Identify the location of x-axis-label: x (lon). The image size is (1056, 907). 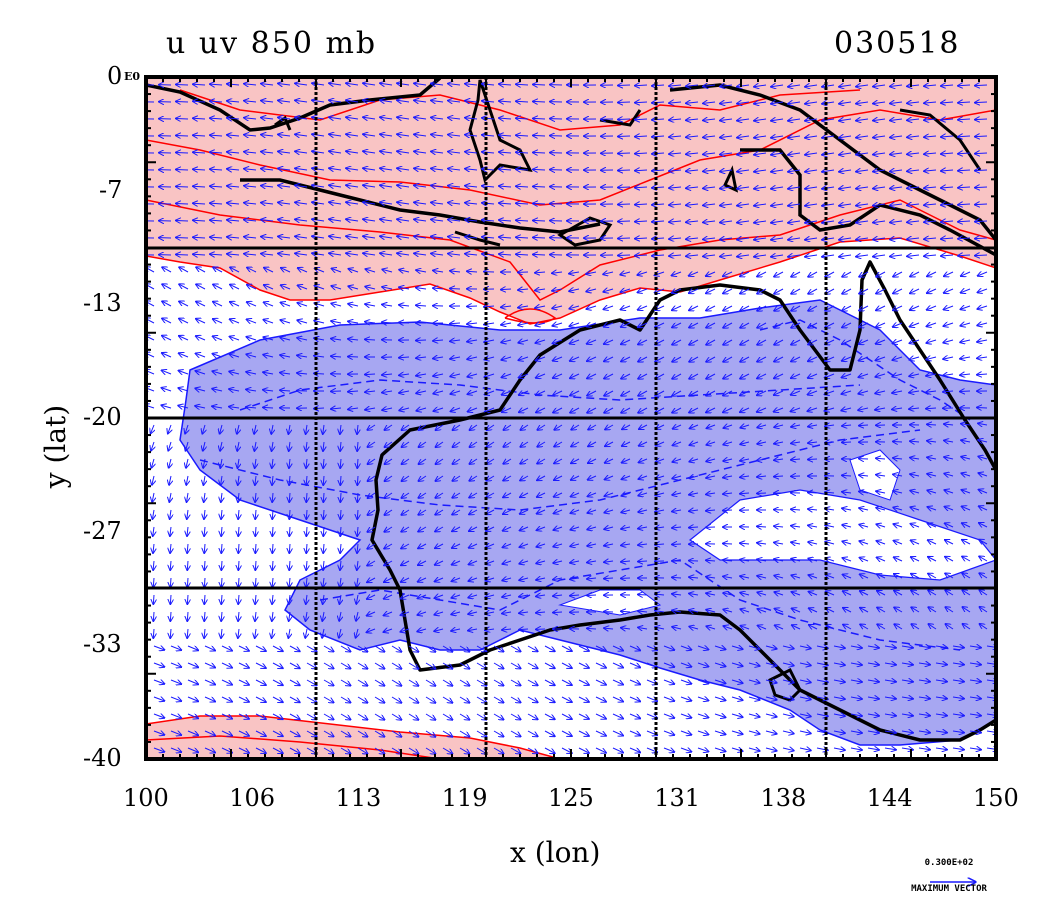
(555, 852).